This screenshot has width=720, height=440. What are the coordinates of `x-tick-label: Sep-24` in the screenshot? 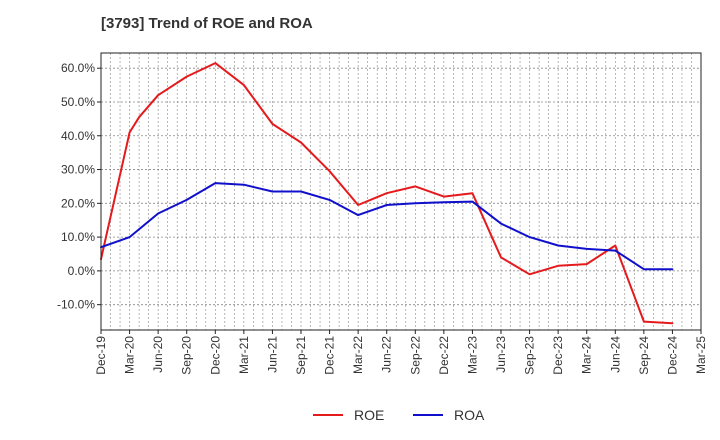 It's located at (644, 355).